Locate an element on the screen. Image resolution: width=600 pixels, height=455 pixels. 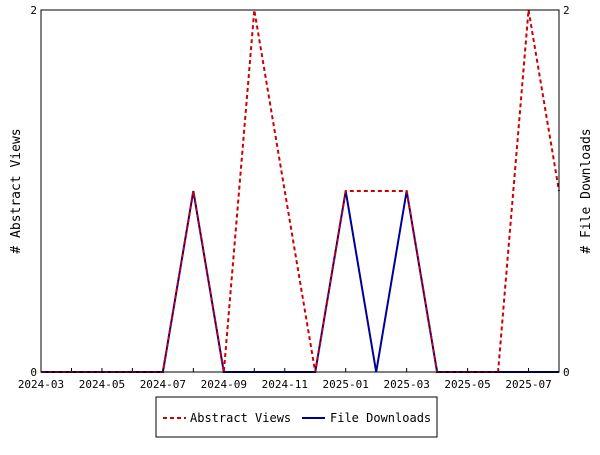
legend: Abstract Views File Downloads is located at coordinates (296, 417).